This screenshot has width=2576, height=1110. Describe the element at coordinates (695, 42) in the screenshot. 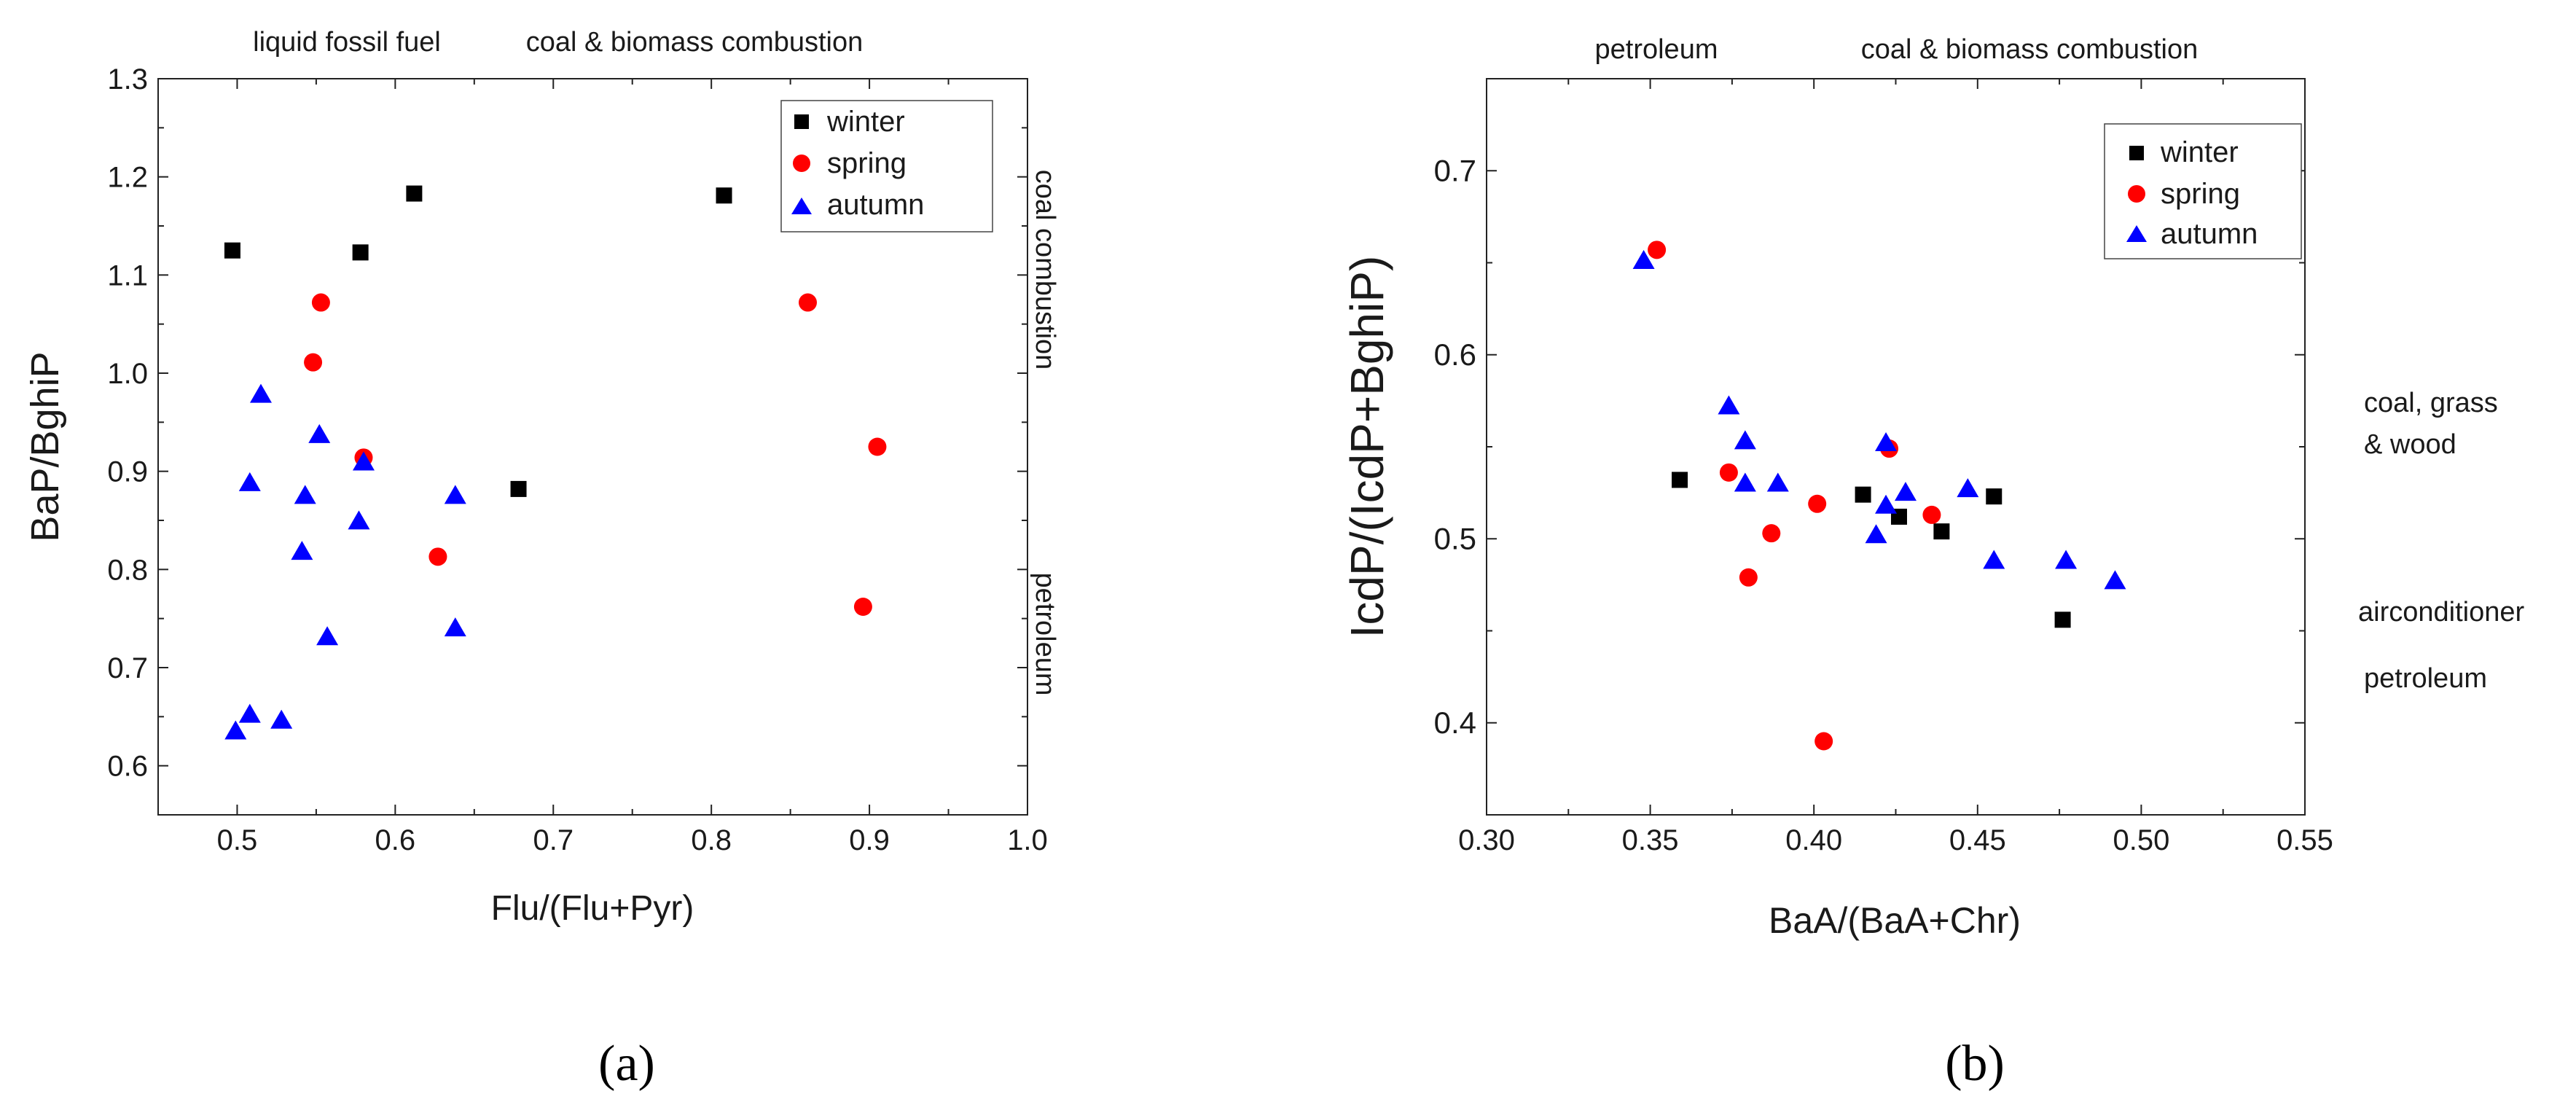

I see `top-annotation-coal-biomass-a: coal & biomass combustion` at that location.